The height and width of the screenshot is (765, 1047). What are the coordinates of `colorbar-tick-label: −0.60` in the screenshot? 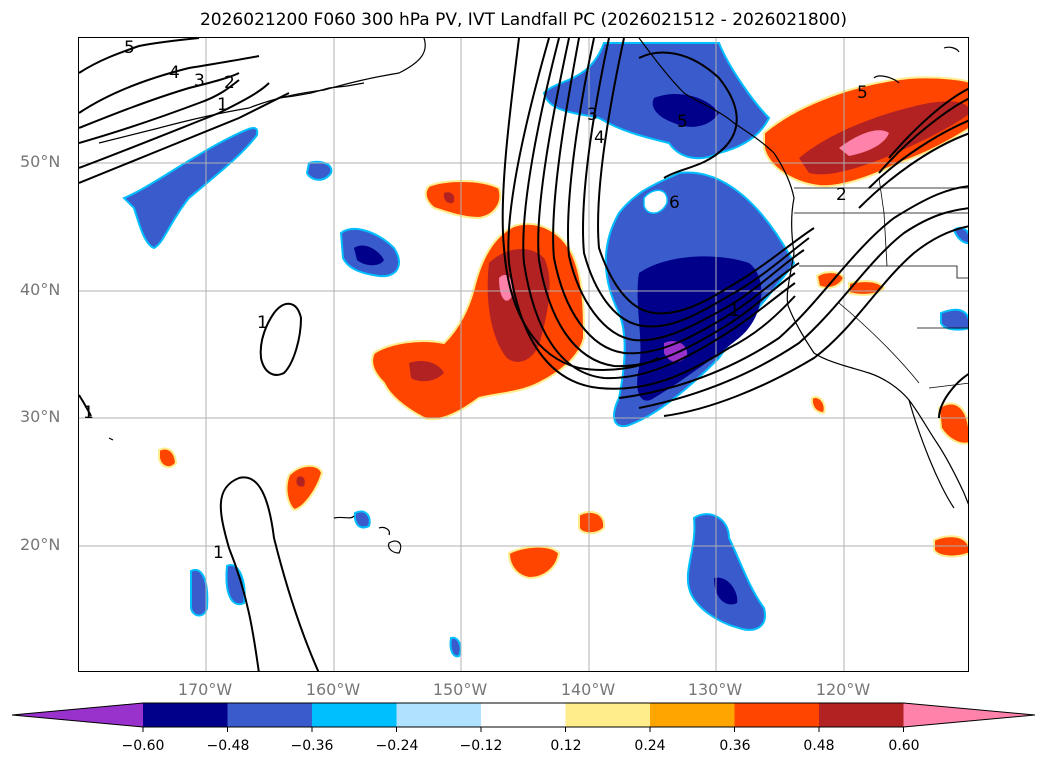 It's located at (143, 746).